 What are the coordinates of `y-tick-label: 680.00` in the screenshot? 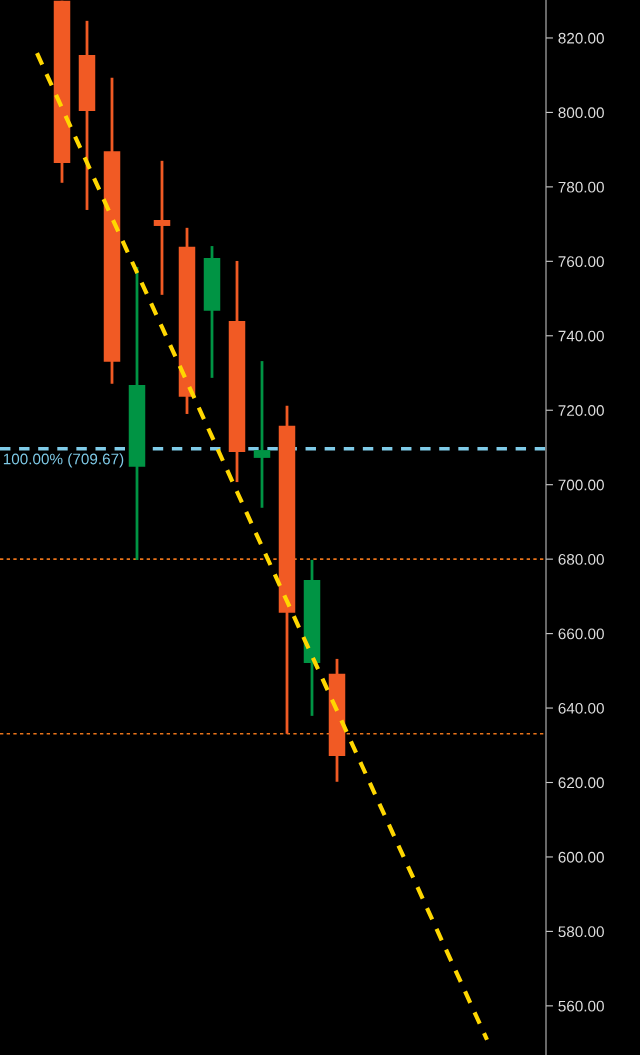 It's located at (581, 559).